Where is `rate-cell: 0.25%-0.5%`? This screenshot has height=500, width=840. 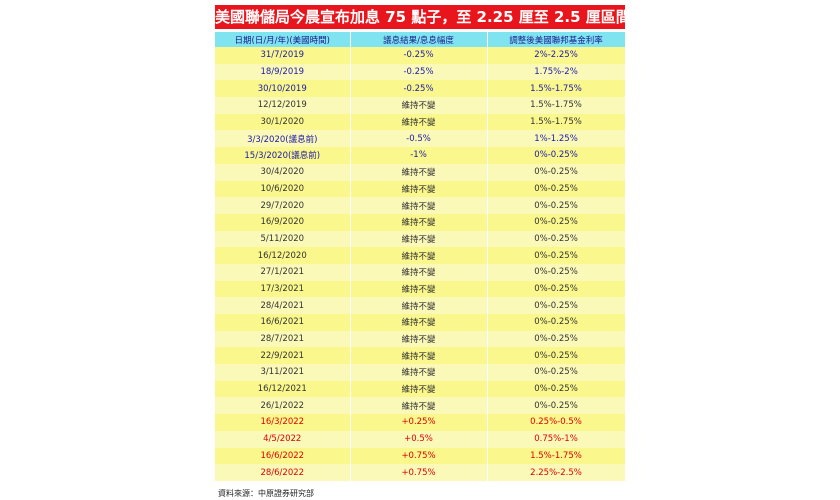 rate-cell: 0.25%-0.5% is located at coordinates (556, 422).